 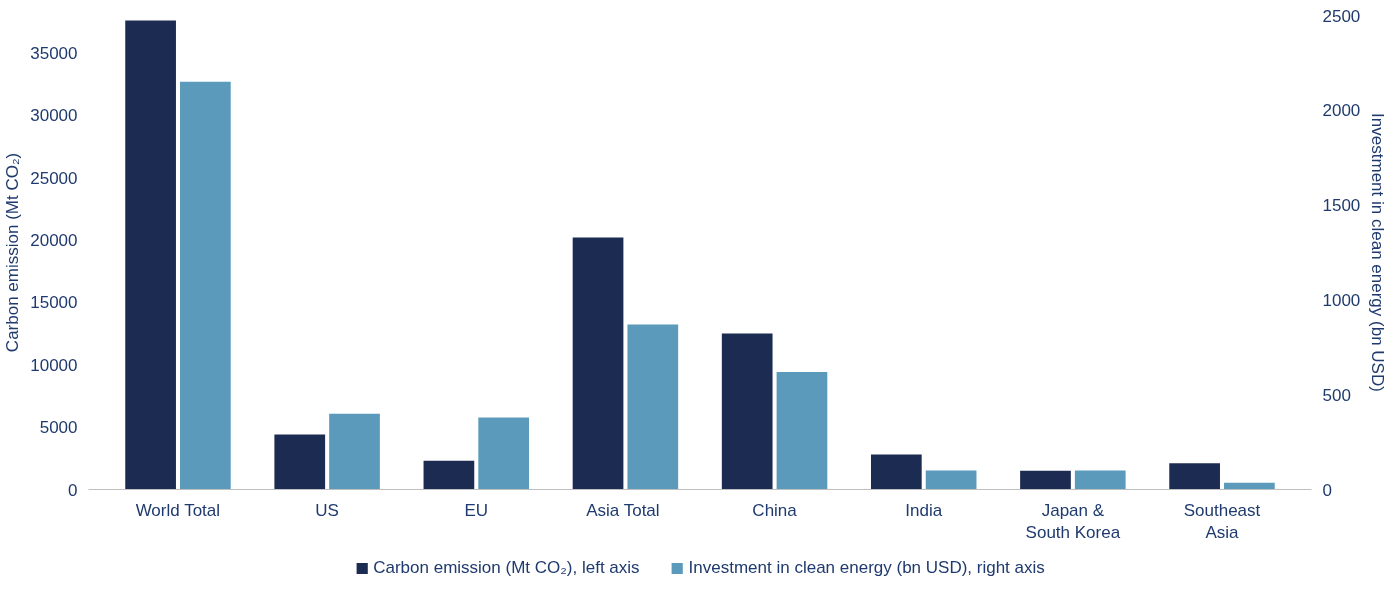 What do you see at coordinates (1336, 395) in the screenshot?
I see `y2-tick-label: 500` at bounding box center [1336, 395].